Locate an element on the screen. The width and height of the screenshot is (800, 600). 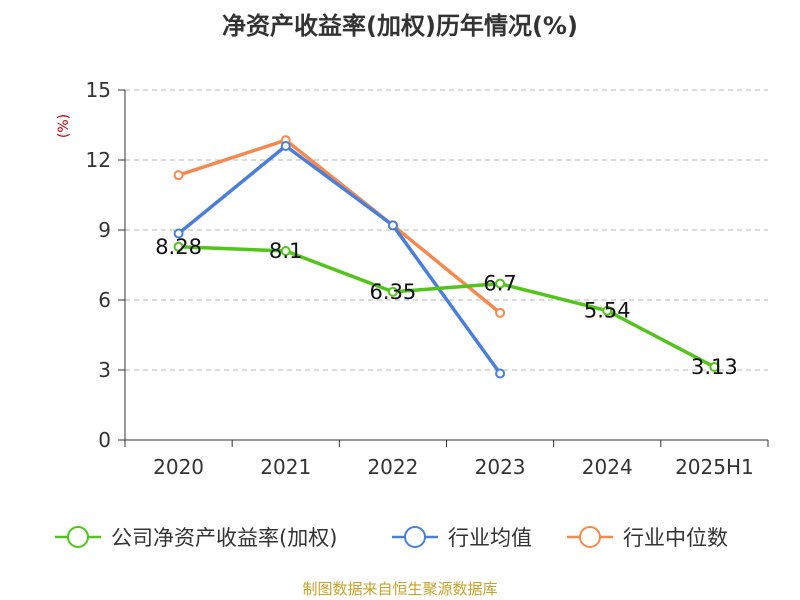
data-label: 6.35 is located at coordinates (393, 292).